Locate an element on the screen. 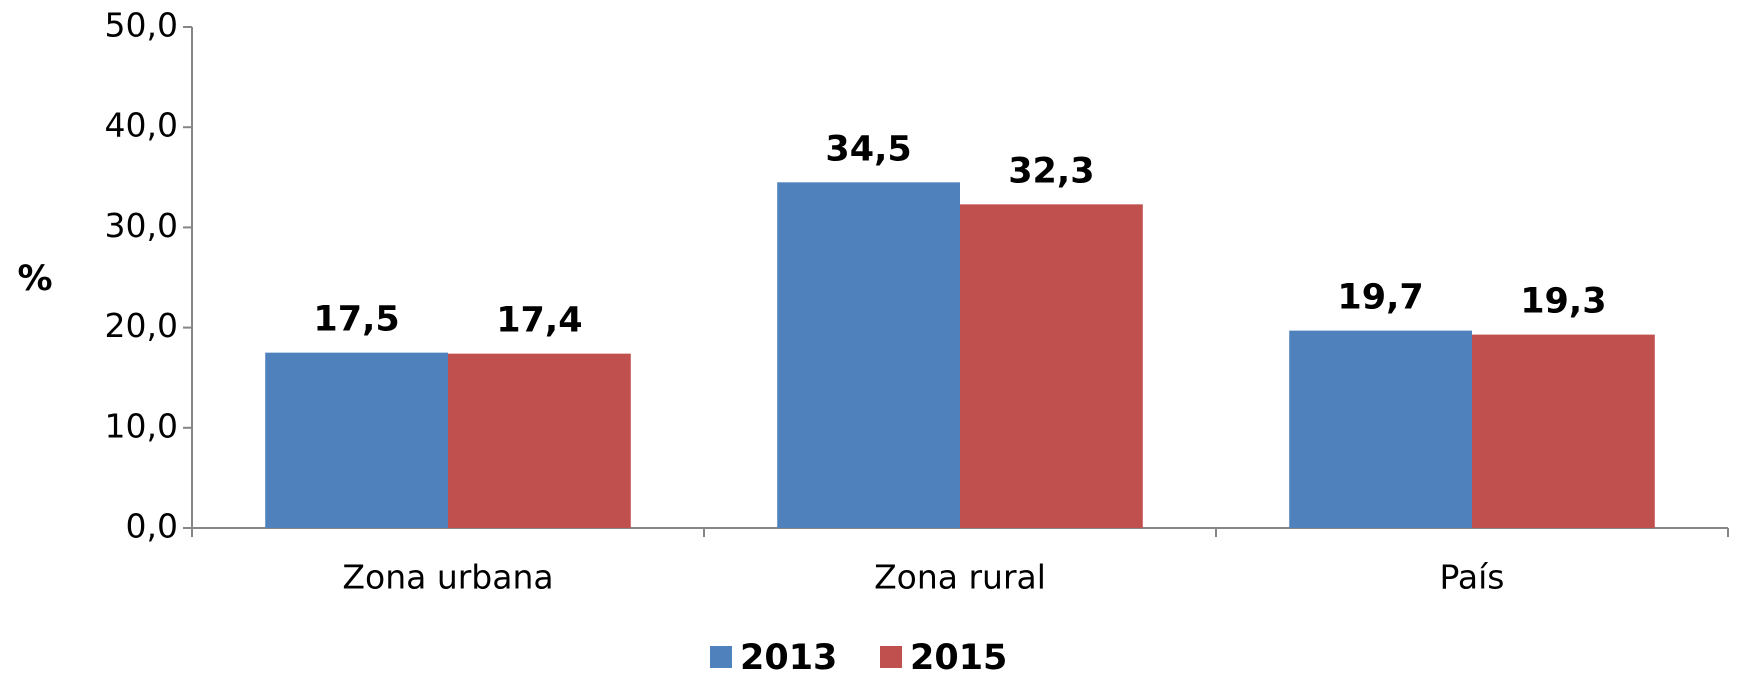 The image size is (1737, 675). y-tick-label: 20,0 is located at coordinates (141, 325).